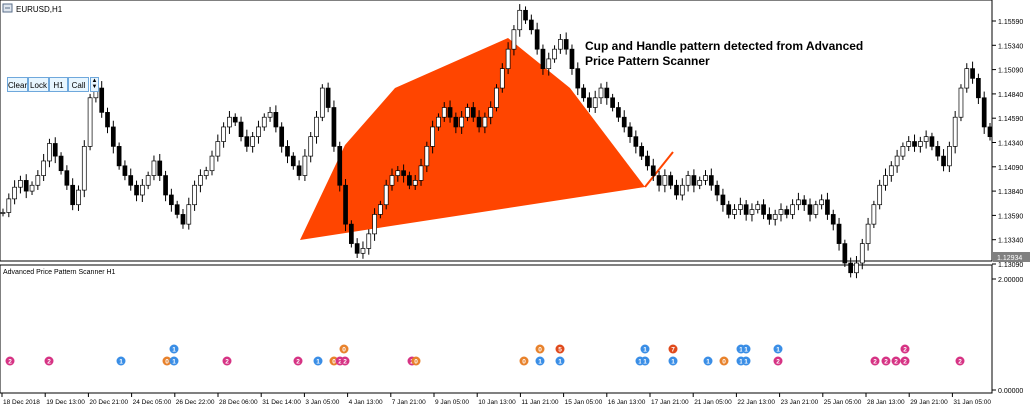  What do you see at coordinates (1010, 241) in the screenshot?
I see `price-level-label: 1.13340` at bounding box center [1010, 241].